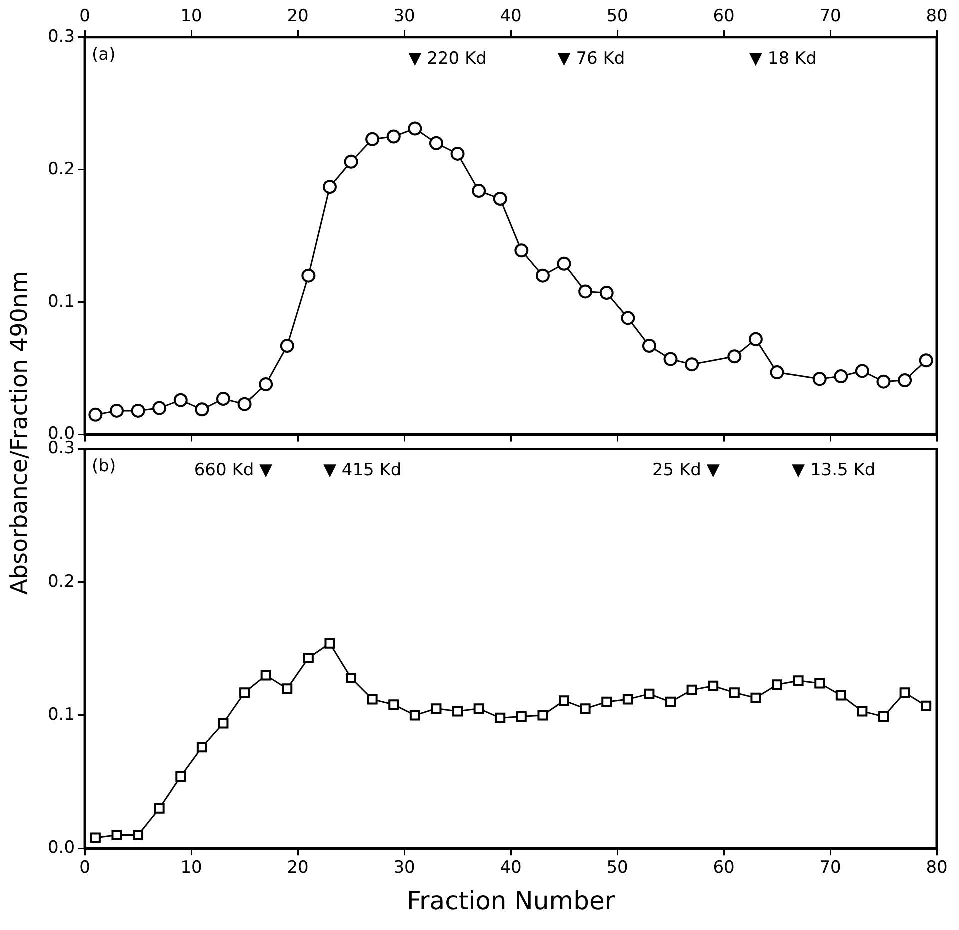  I want to click on annotation: (a), so click(104, 54).